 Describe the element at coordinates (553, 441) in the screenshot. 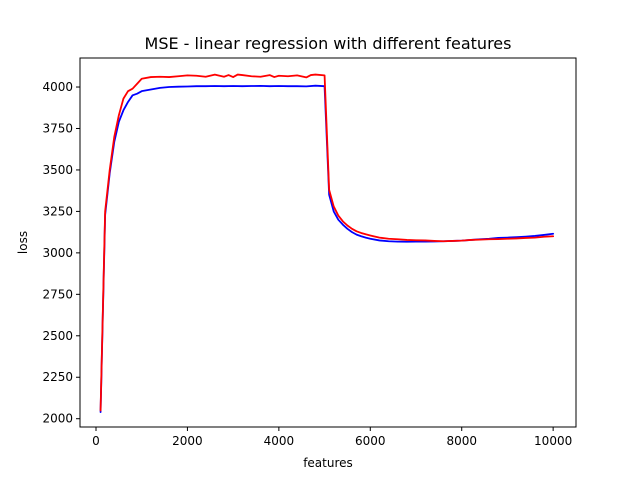

I see `x-tick-label: 10000` at that location.